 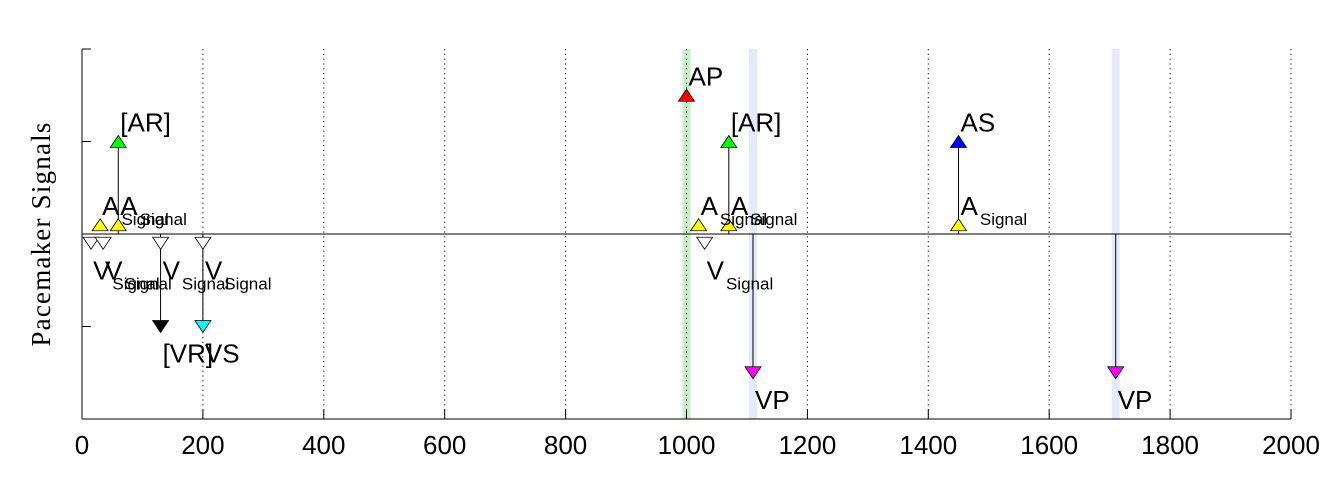 I want to click on x-tick-label: 1800, so click(x=1170, y=445).